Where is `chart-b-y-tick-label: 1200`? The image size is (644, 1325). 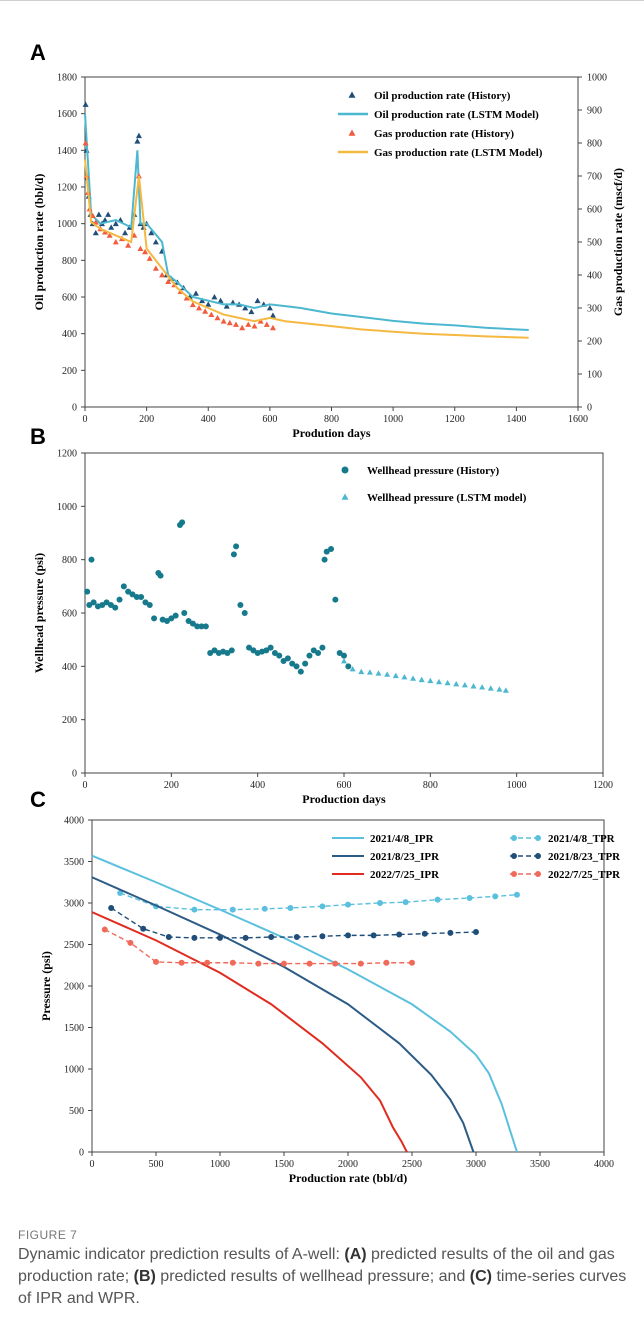
chart-b-y-tick-label: 1200 is located at coordinates (67, 454).